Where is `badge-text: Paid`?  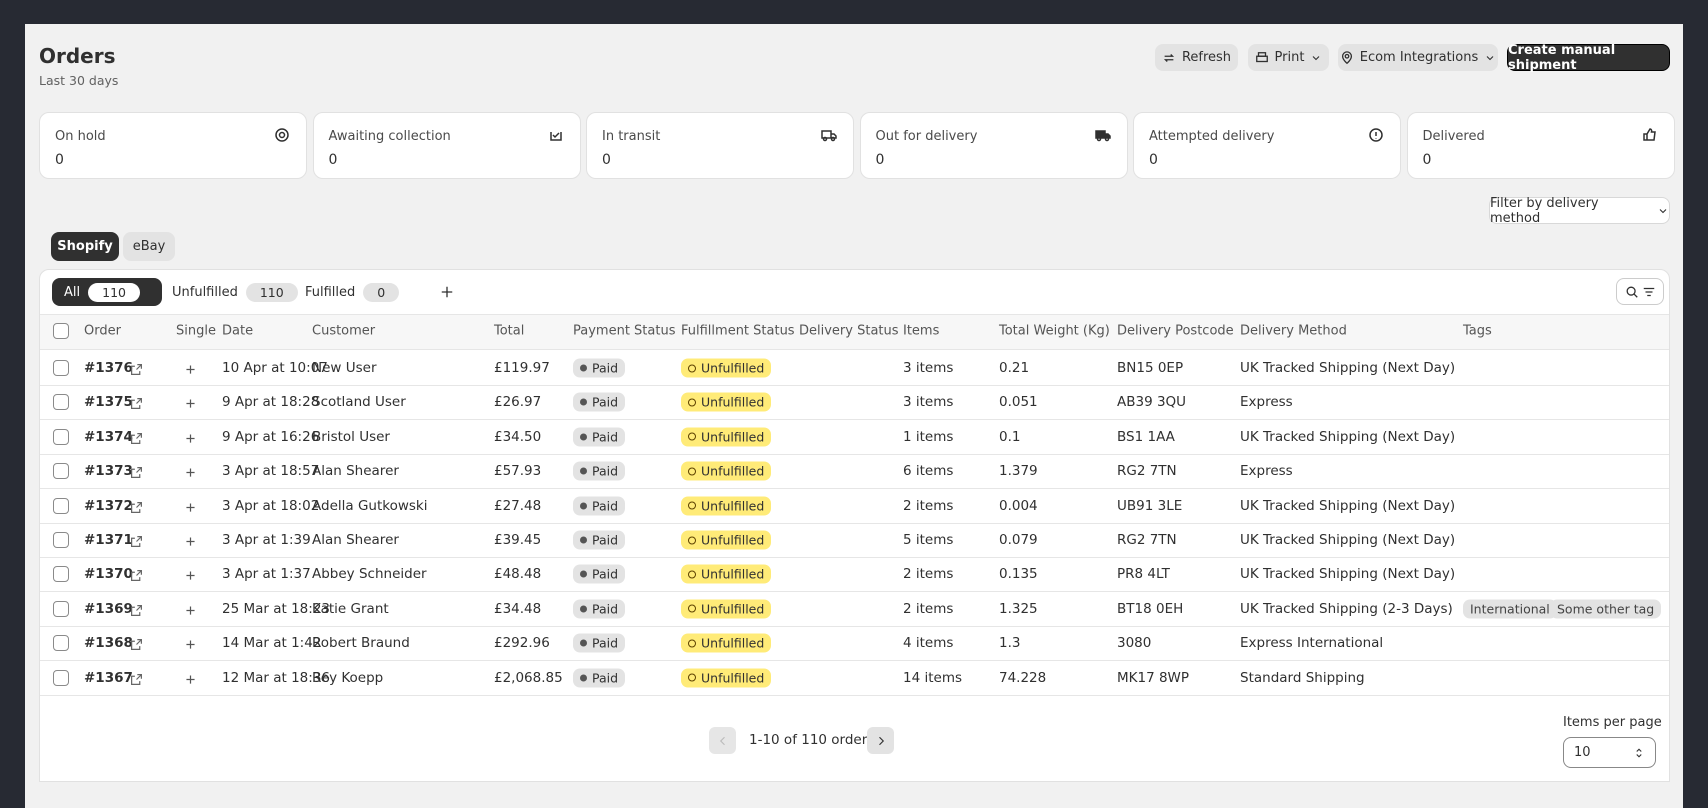
badge-text: Paid is located at coordinates (605, 506).